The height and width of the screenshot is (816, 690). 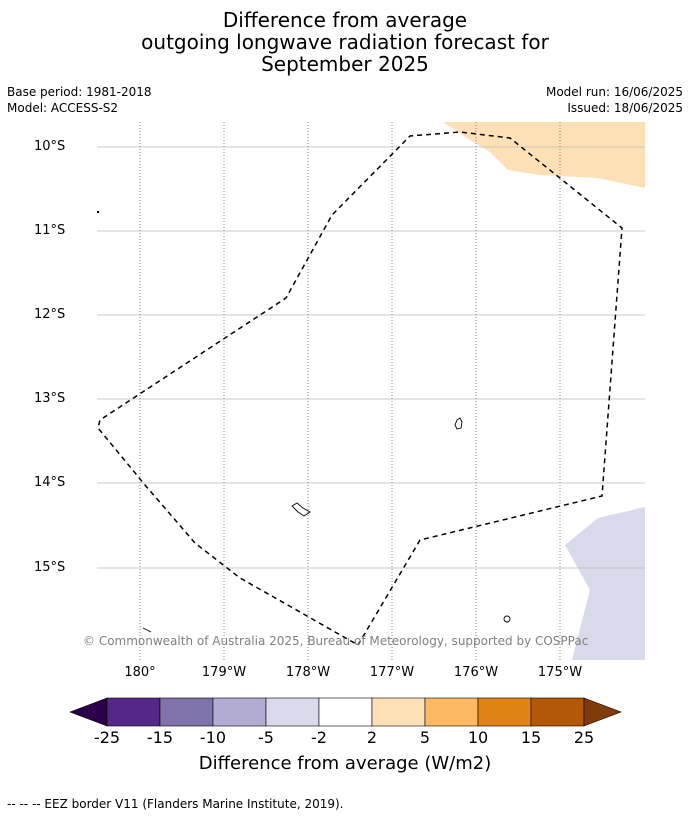 What do you see at coordinates (614, 100) in the screenshot?
I see `meta-right: Model run: 16/06/2025 Issued: 18/06/2025` at bounding box center [614, 100].